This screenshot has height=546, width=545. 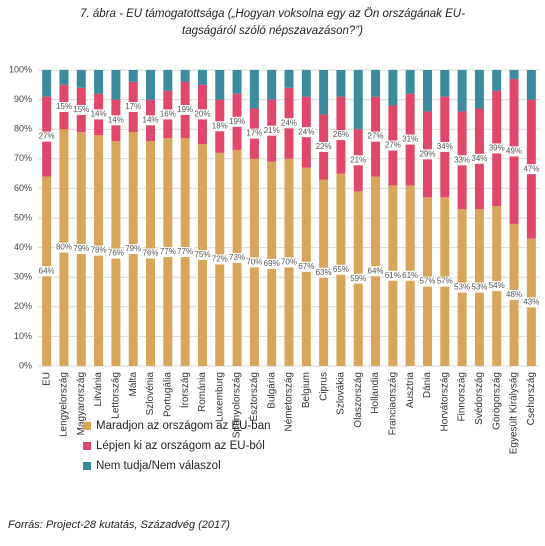 I want to click on value-label: 49%, so click(x=514, y=151).